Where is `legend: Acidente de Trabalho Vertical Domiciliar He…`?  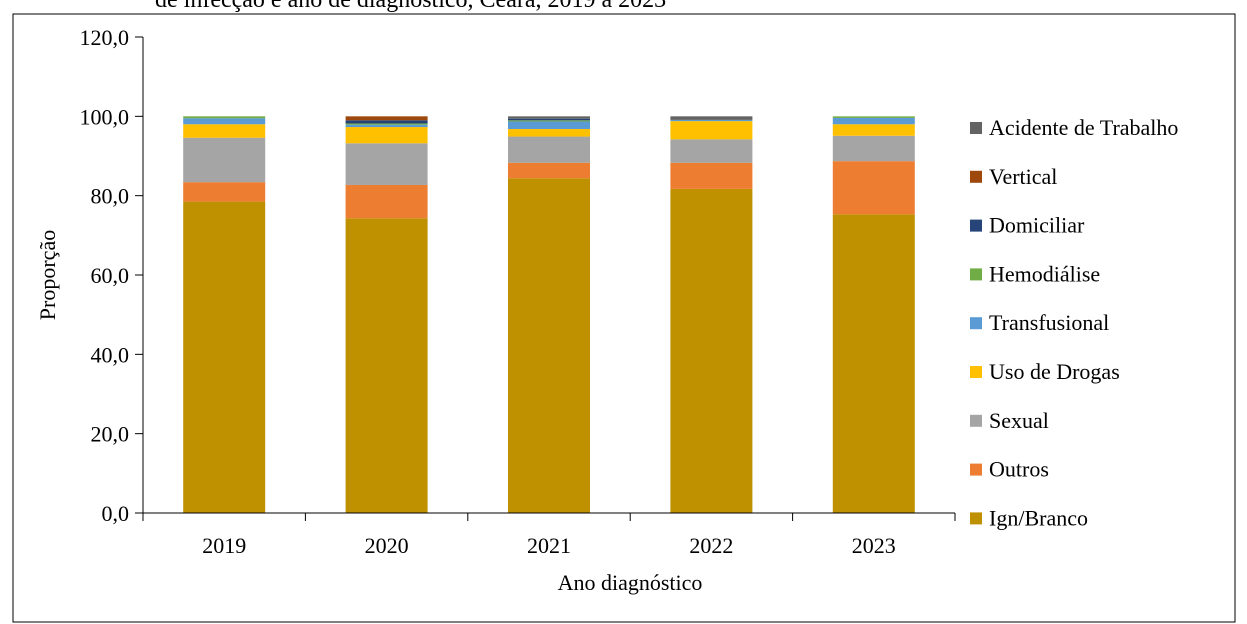 legend: Acidente de Trabalho Vertical Domiciliar He… is located at coordinates (1074, 322).